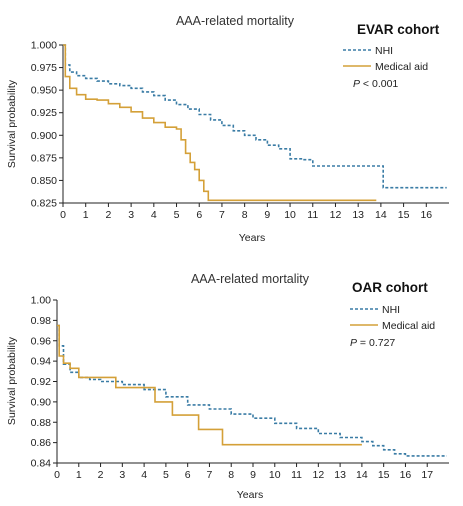 The width and height of the screenshot is (463, 506). Describe the element at coordinates (296, 475) in the screenshot. I see `oar-x-tick-label: 11` at that location.